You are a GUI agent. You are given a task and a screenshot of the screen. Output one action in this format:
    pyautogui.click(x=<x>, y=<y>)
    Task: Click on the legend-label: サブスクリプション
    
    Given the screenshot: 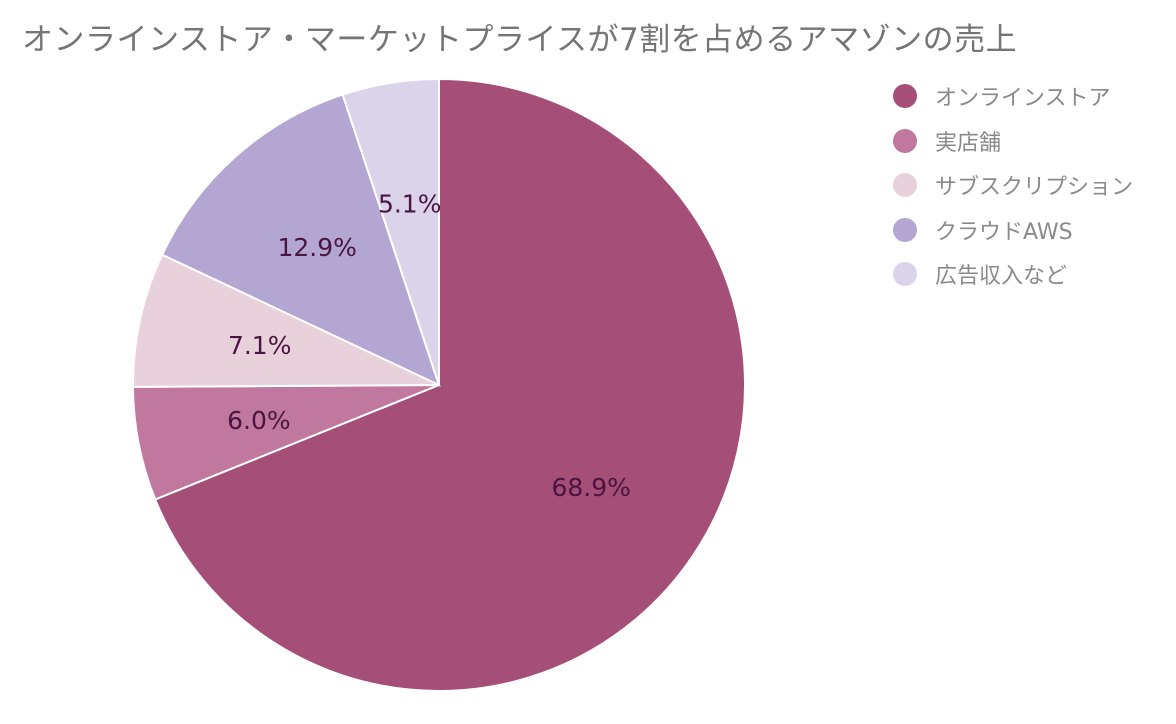 What is the action you would take?
    pyautogui.click(x=1034, y=188)
    